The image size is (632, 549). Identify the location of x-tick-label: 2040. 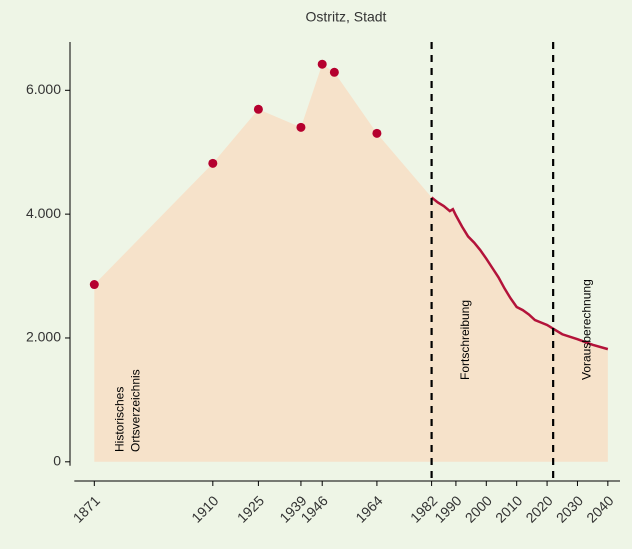
(599, 508).